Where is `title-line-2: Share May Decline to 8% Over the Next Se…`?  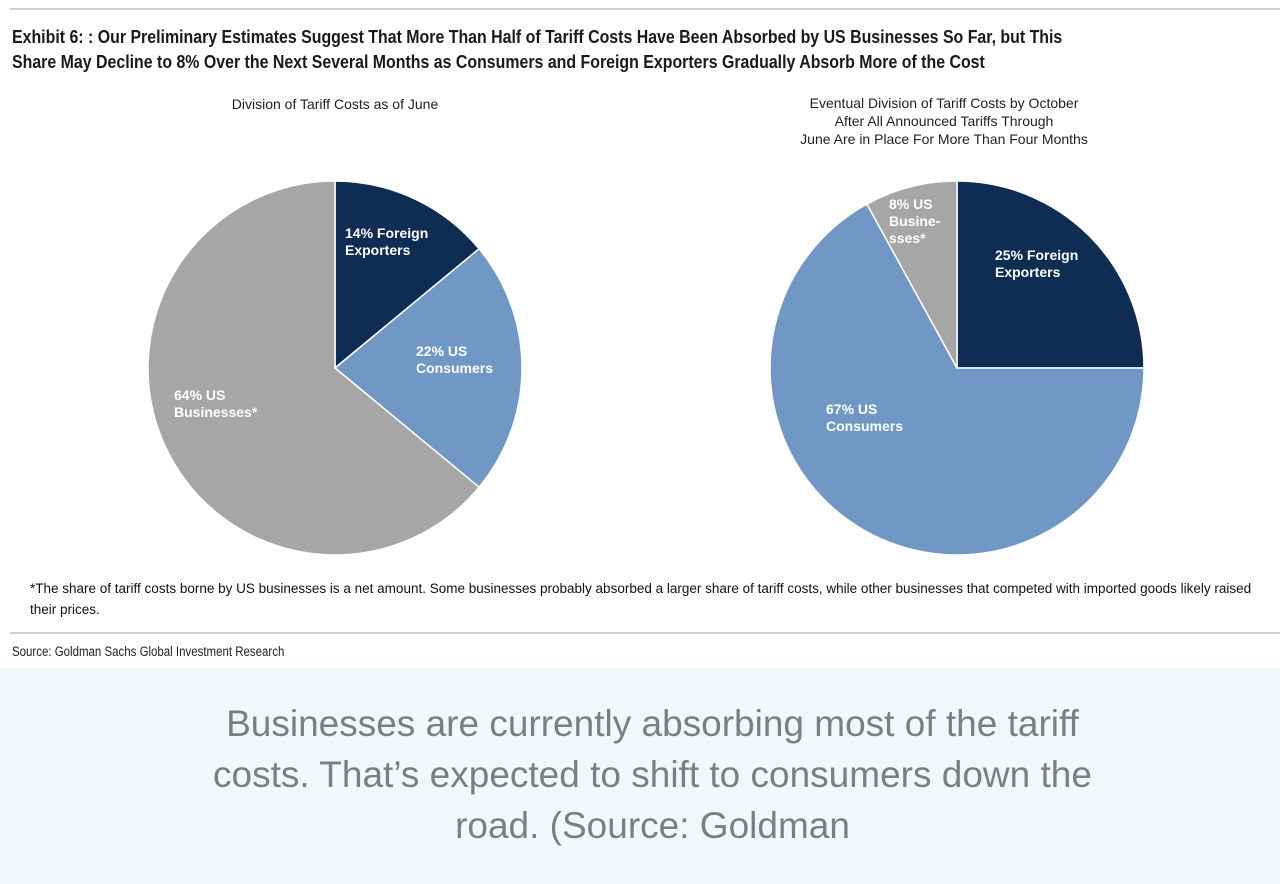 title-line-2: Share May Decline to 8% Over the Next Se… is located at coordinates (498, 61).